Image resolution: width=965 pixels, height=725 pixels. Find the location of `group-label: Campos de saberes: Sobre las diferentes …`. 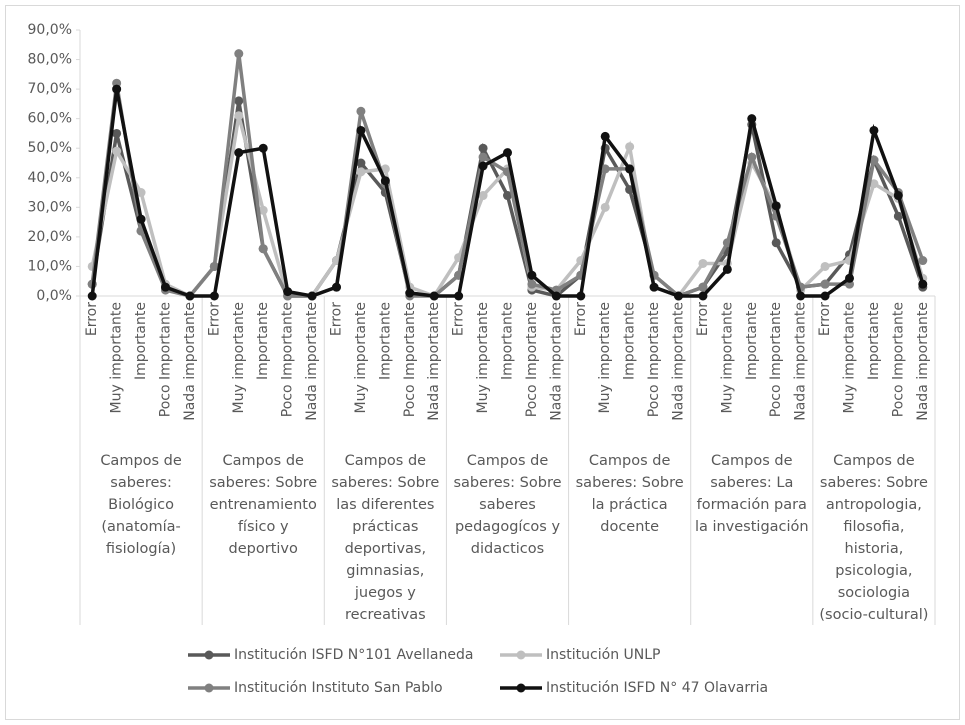

group-label: Campos de saberes: Sobre las diferentes … is located at coordinates (385, 538).